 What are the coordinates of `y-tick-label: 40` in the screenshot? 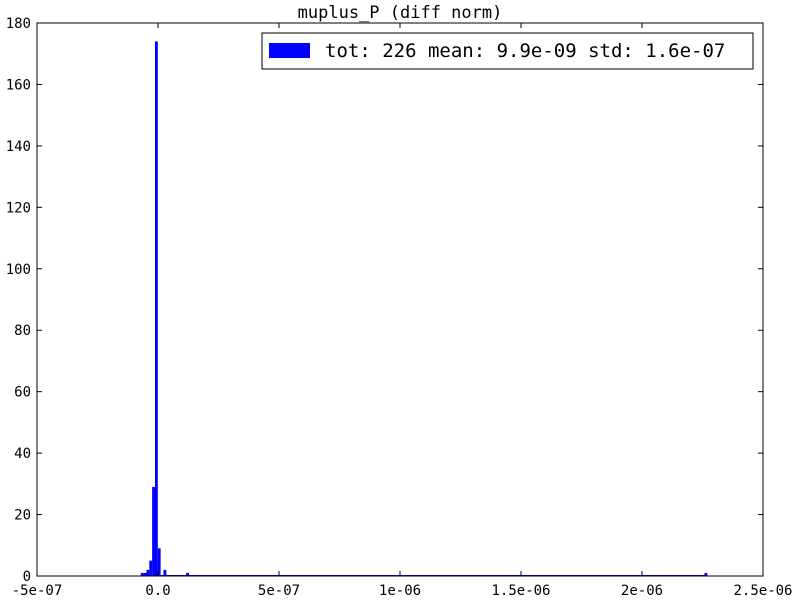 It's located at (22, 454).